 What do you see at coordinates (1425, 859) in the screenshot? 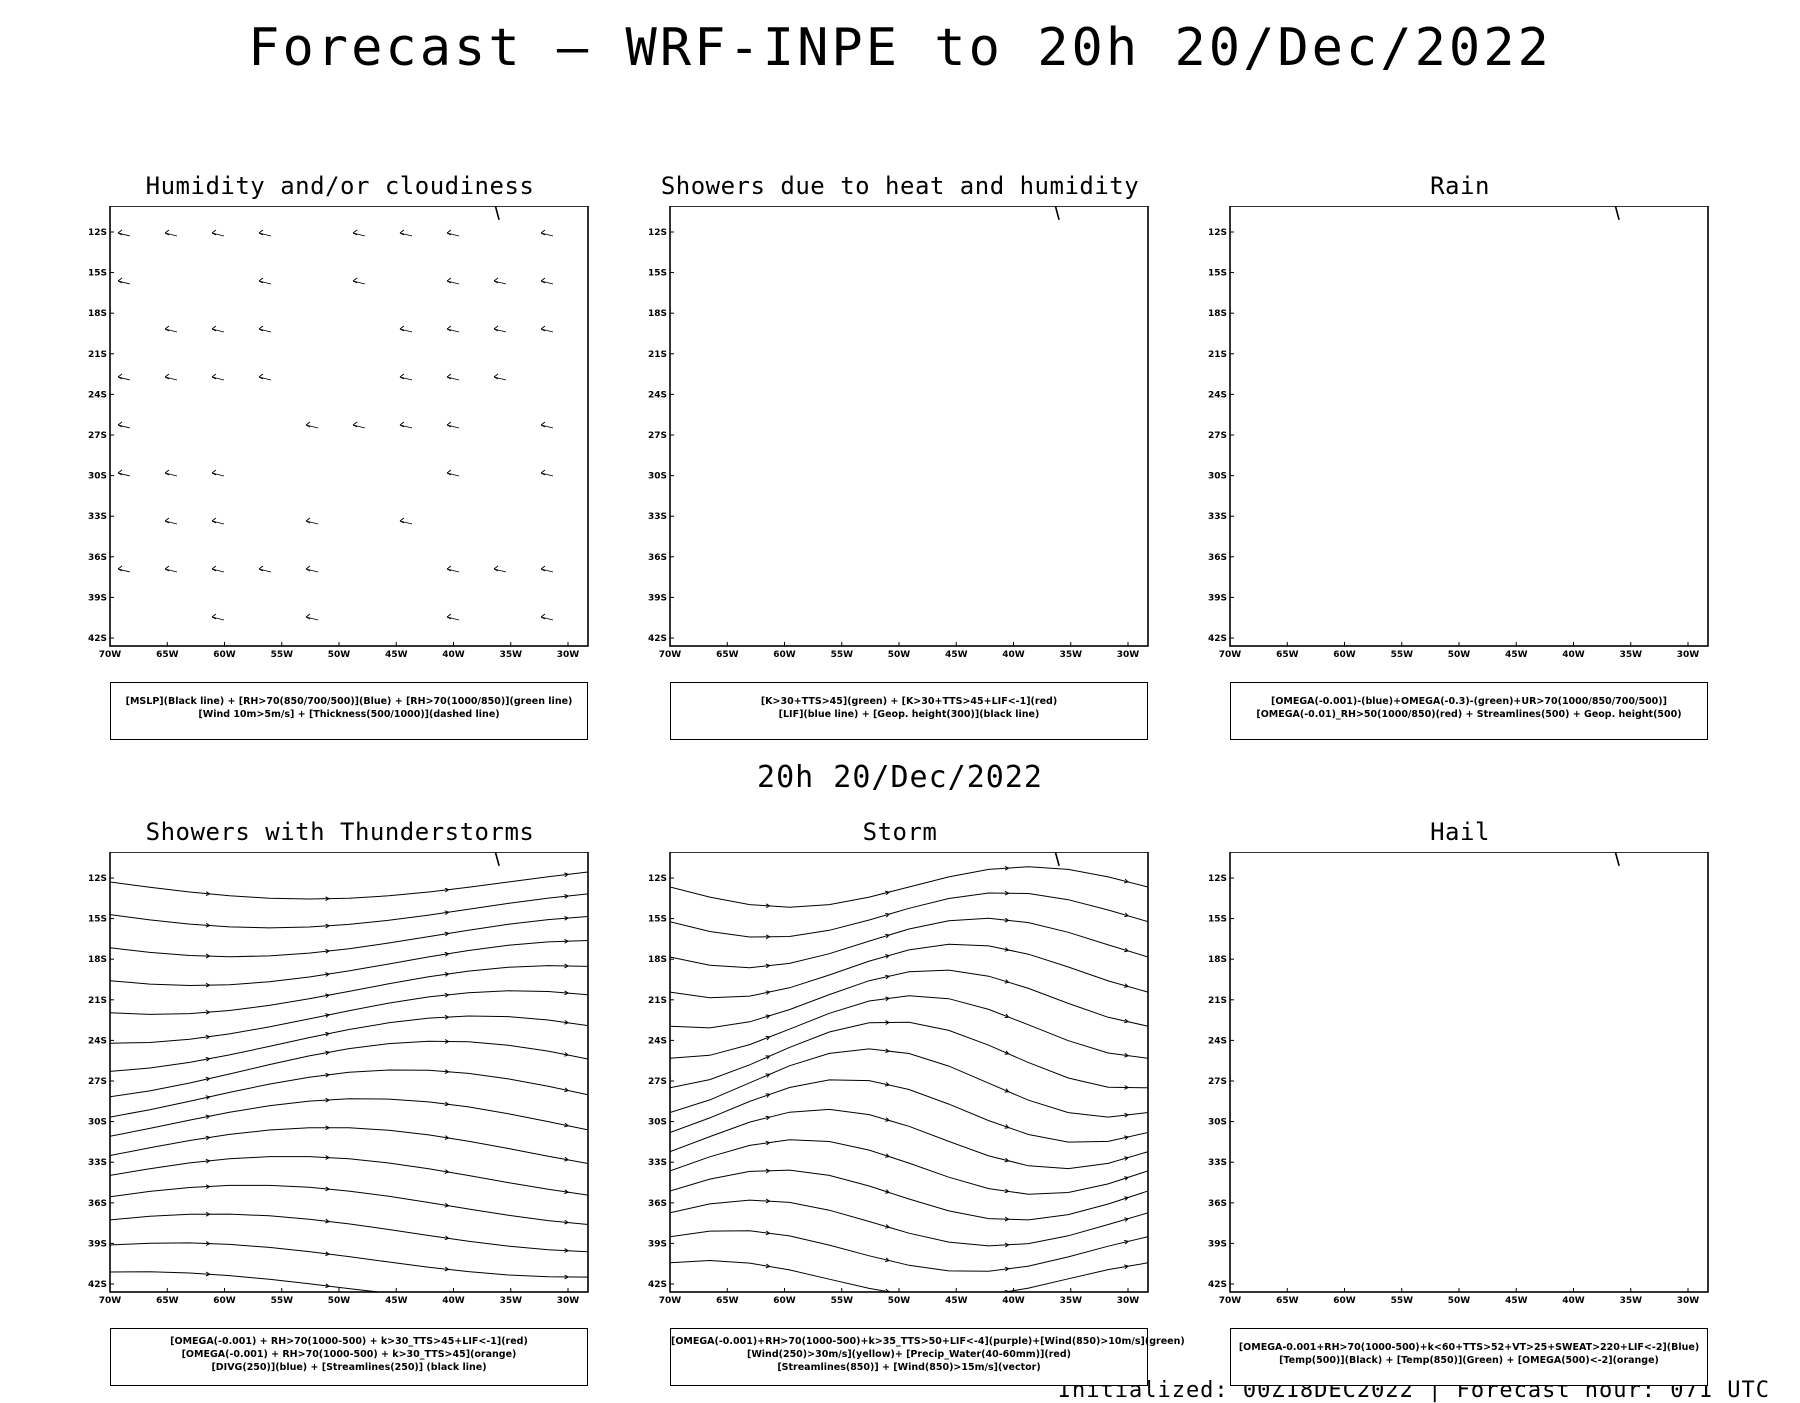
I see `map-layer: 2118151215-18121824` at bounding box center [1425, 859].